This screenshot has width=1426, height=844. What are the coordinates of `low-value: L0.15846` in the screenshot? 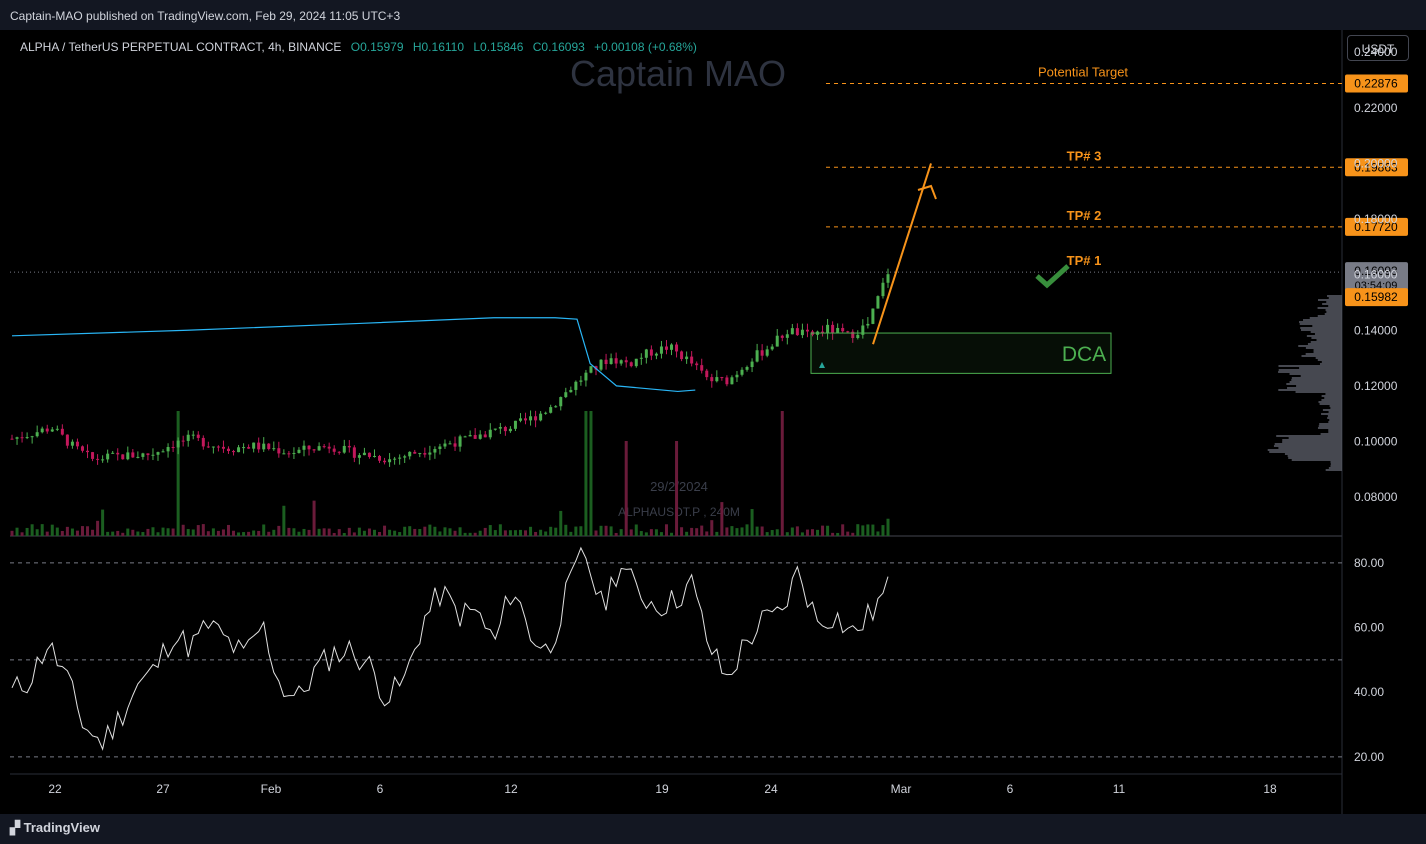 It's located at (498, 47).